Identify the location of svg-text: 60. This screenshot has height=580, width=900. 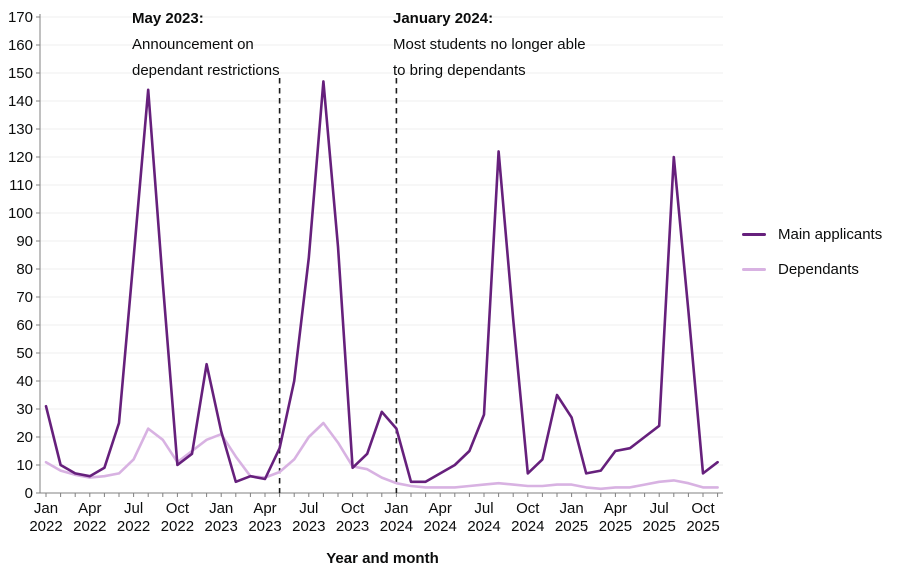
(24, 325).